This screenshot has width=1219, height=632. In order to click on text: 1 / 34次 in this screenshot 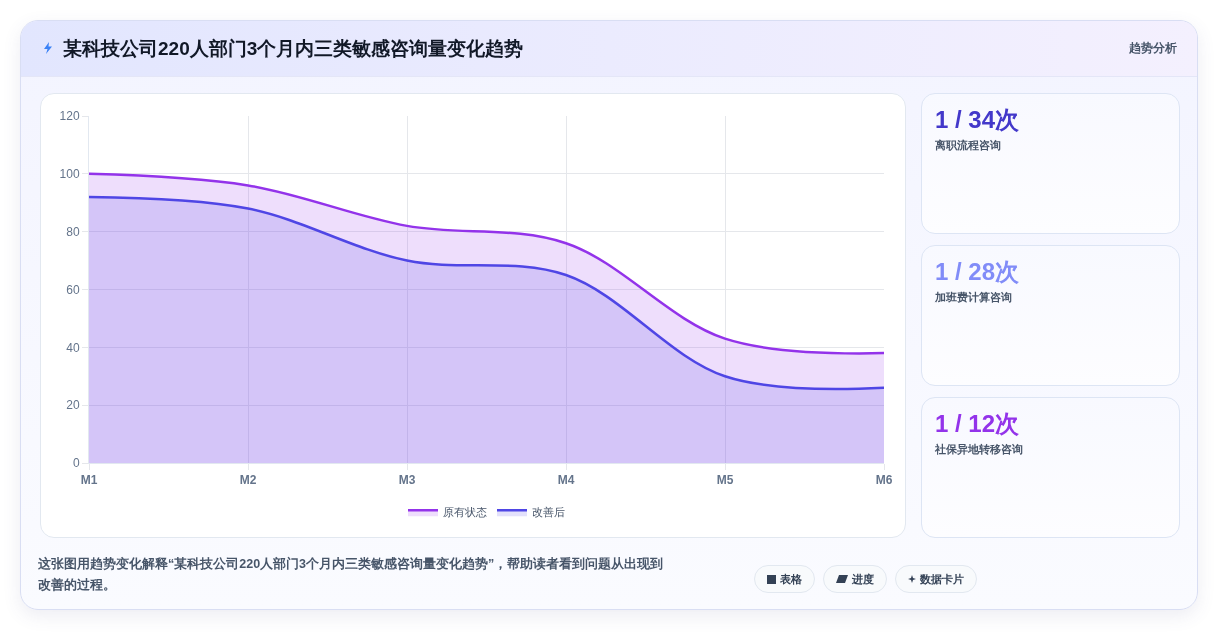, I will do `click(977, 120)`.